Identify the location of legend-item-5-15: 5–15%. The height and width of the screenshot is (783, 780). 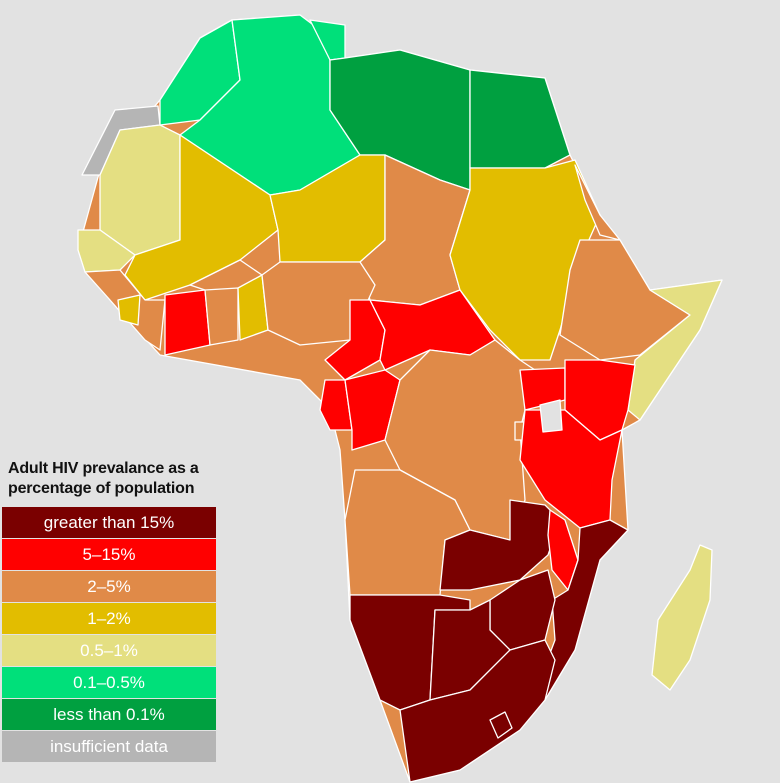
(109, 554).